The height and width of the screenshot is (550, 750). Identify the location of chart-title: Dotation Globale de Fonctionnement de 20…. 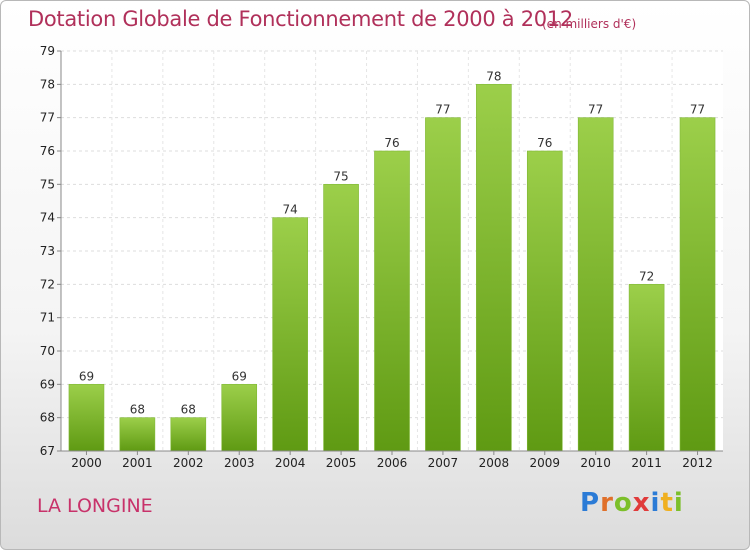
(300, 19).